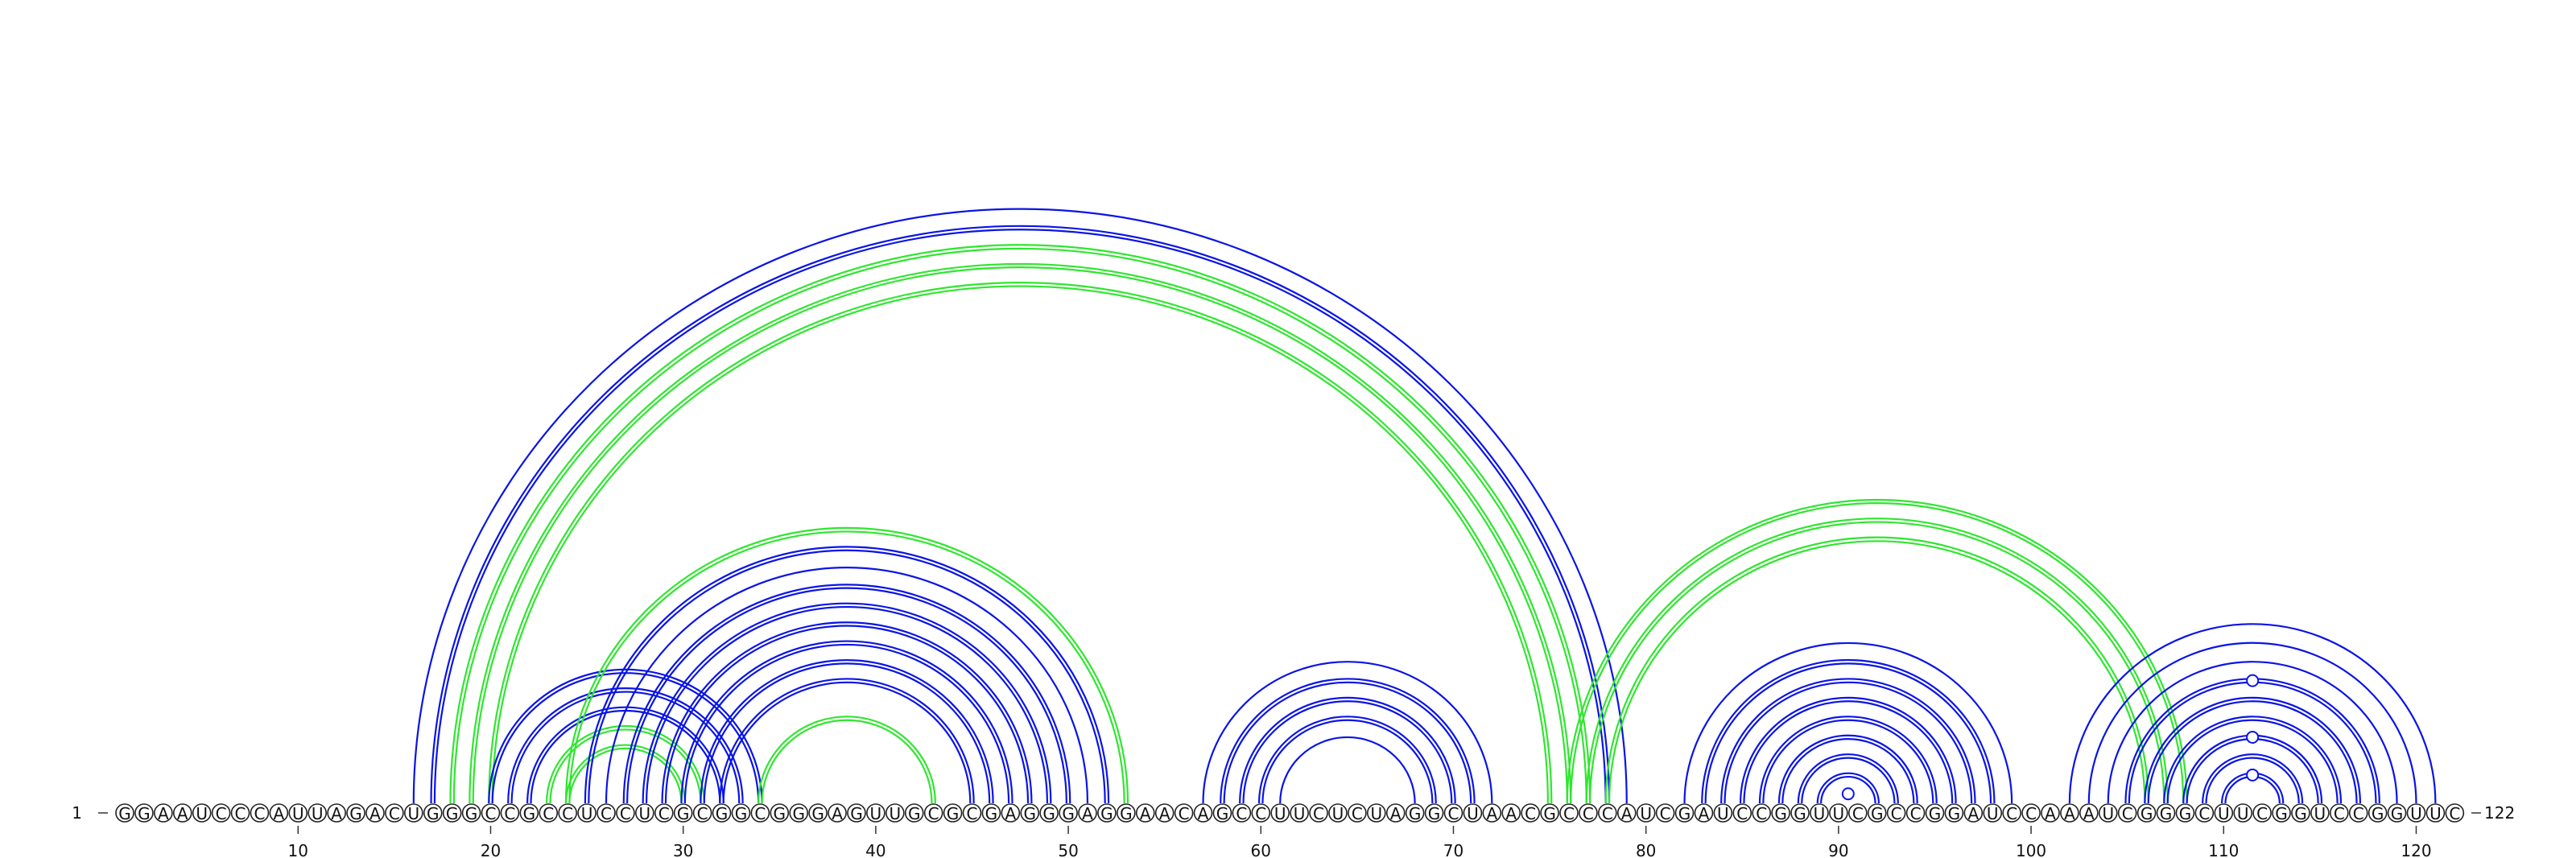 The image size is (2576, 858). I want to click on nucleotide-letter-23: C, so click(548, 814).